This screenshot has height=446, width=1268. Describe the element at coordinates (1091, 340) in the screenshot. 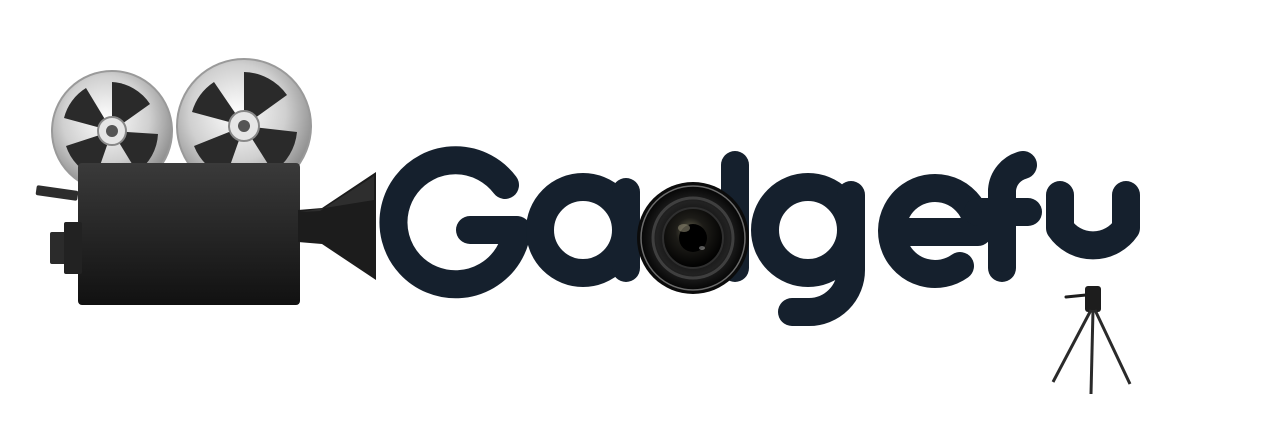

I see `tripod-icon` at that location.